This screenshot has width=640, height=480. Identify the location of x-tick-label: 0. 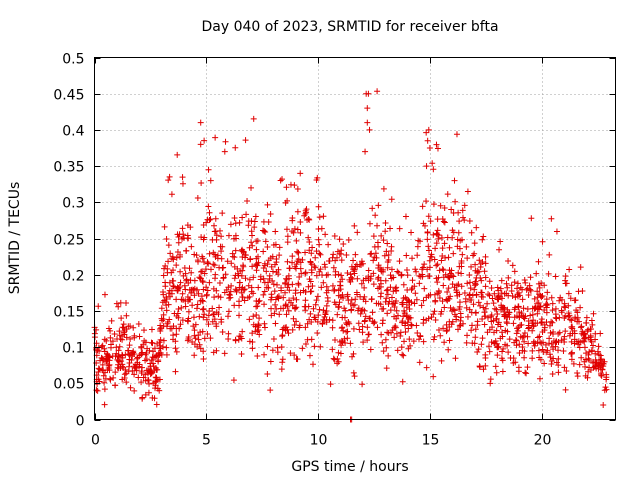
(95, 441).